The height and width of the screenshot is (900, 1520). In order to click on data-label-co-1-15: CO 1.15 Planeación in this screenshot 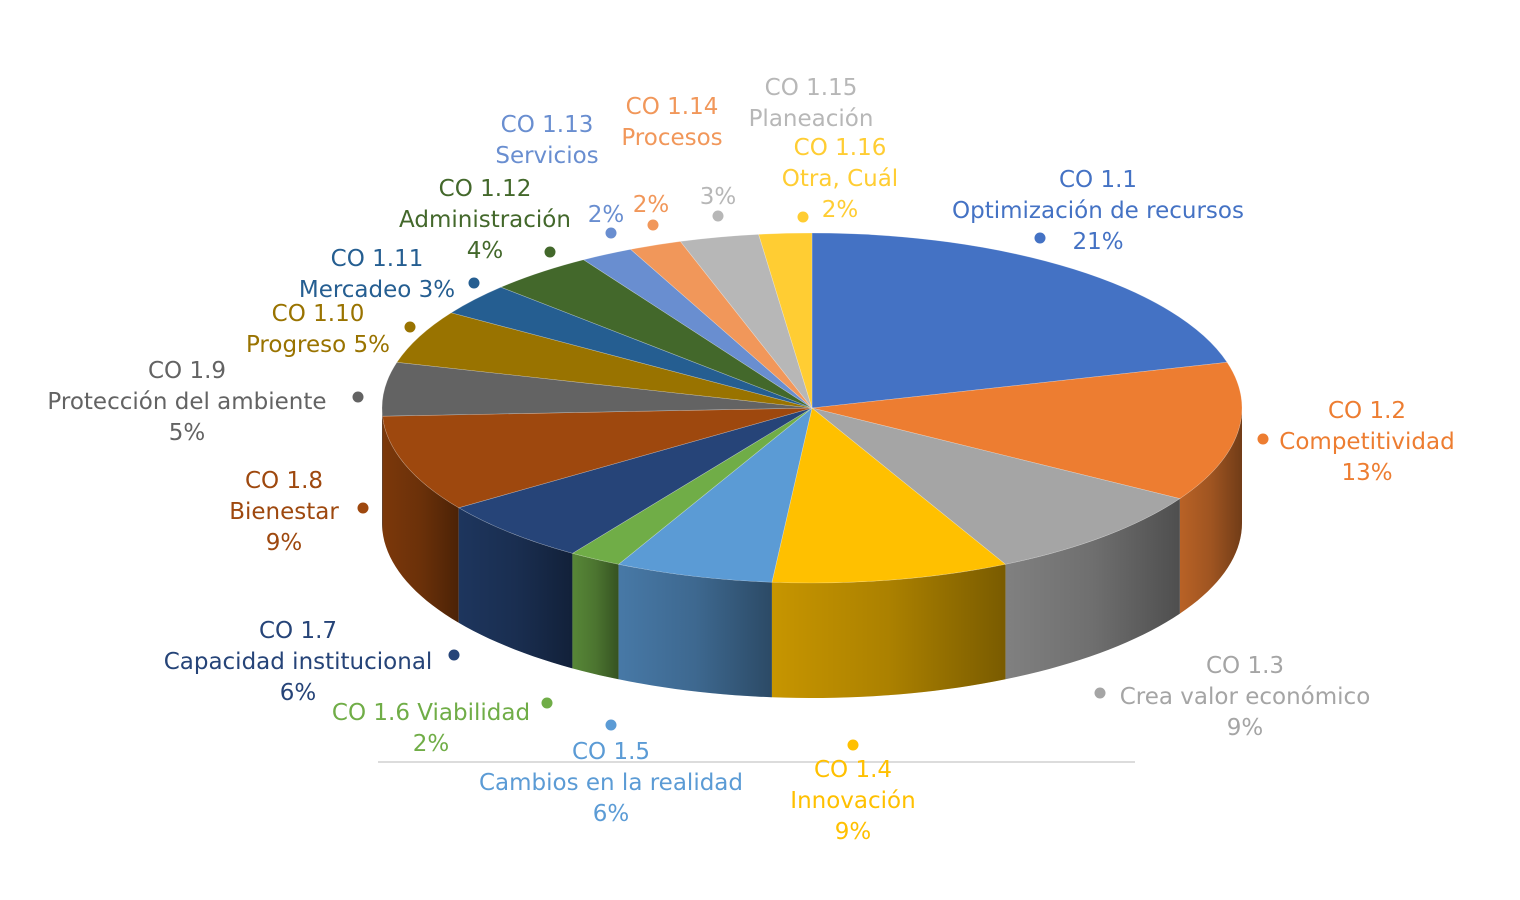, I will do `click(811, 103)`.